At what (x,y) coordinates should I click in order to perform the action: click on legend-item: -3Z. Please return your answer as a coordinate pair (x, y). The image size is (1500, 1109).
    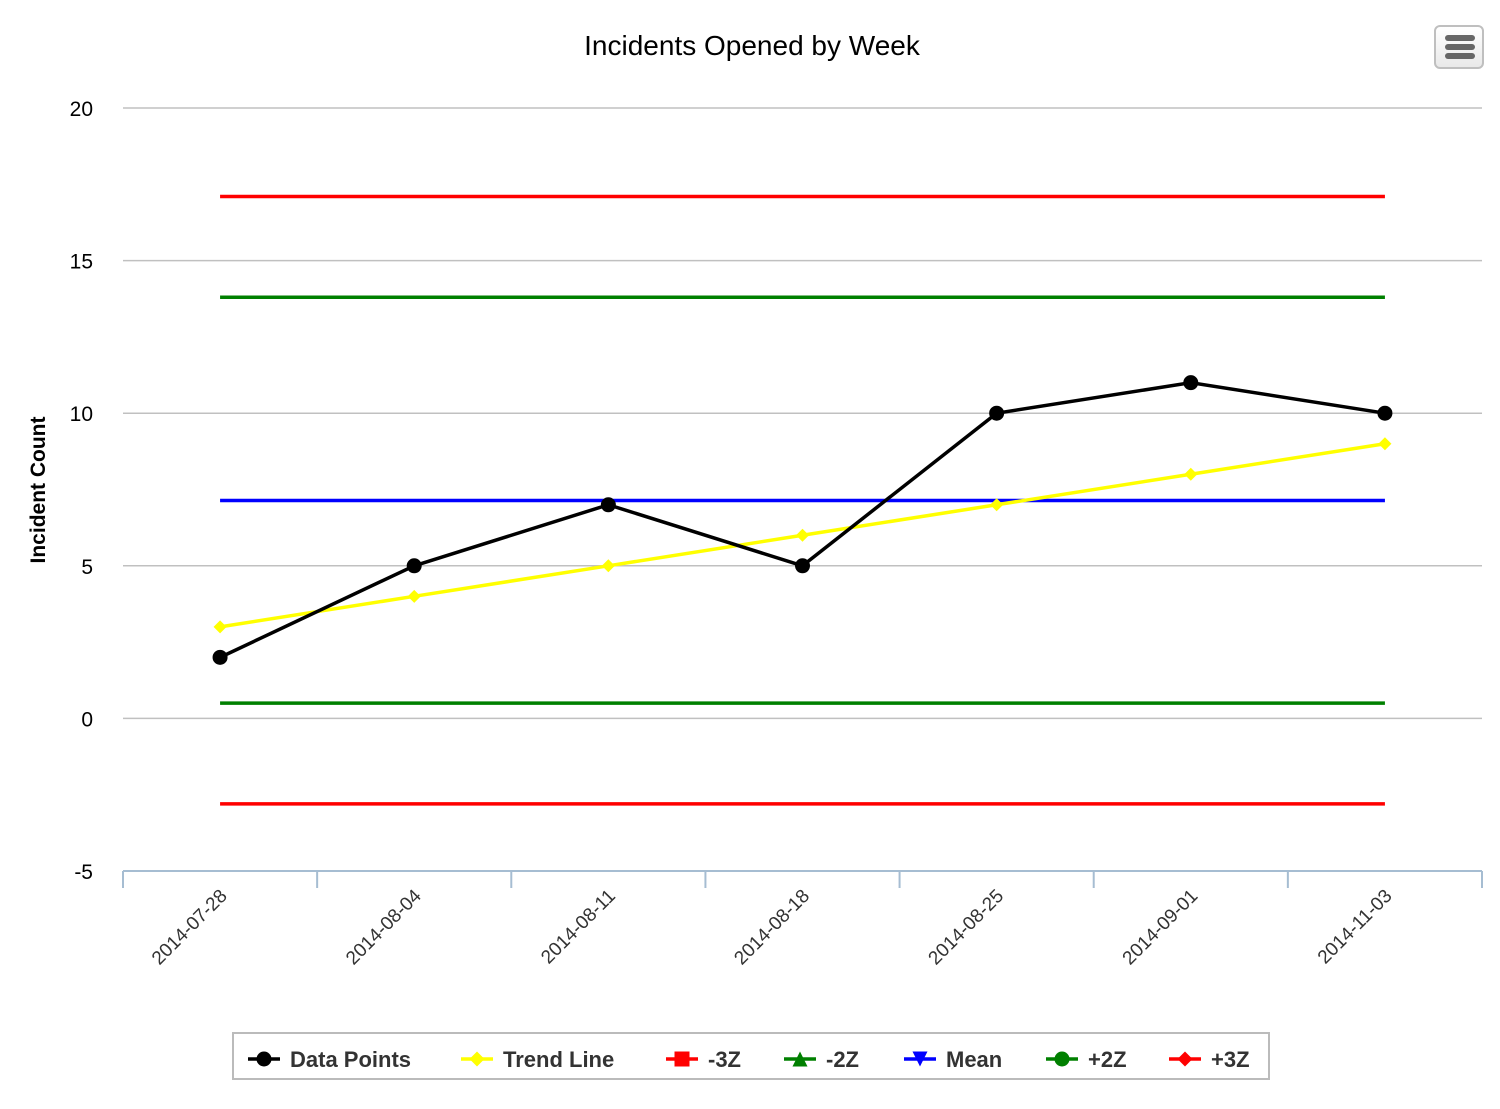
    Looking at the image, I should click on (703, 1059).